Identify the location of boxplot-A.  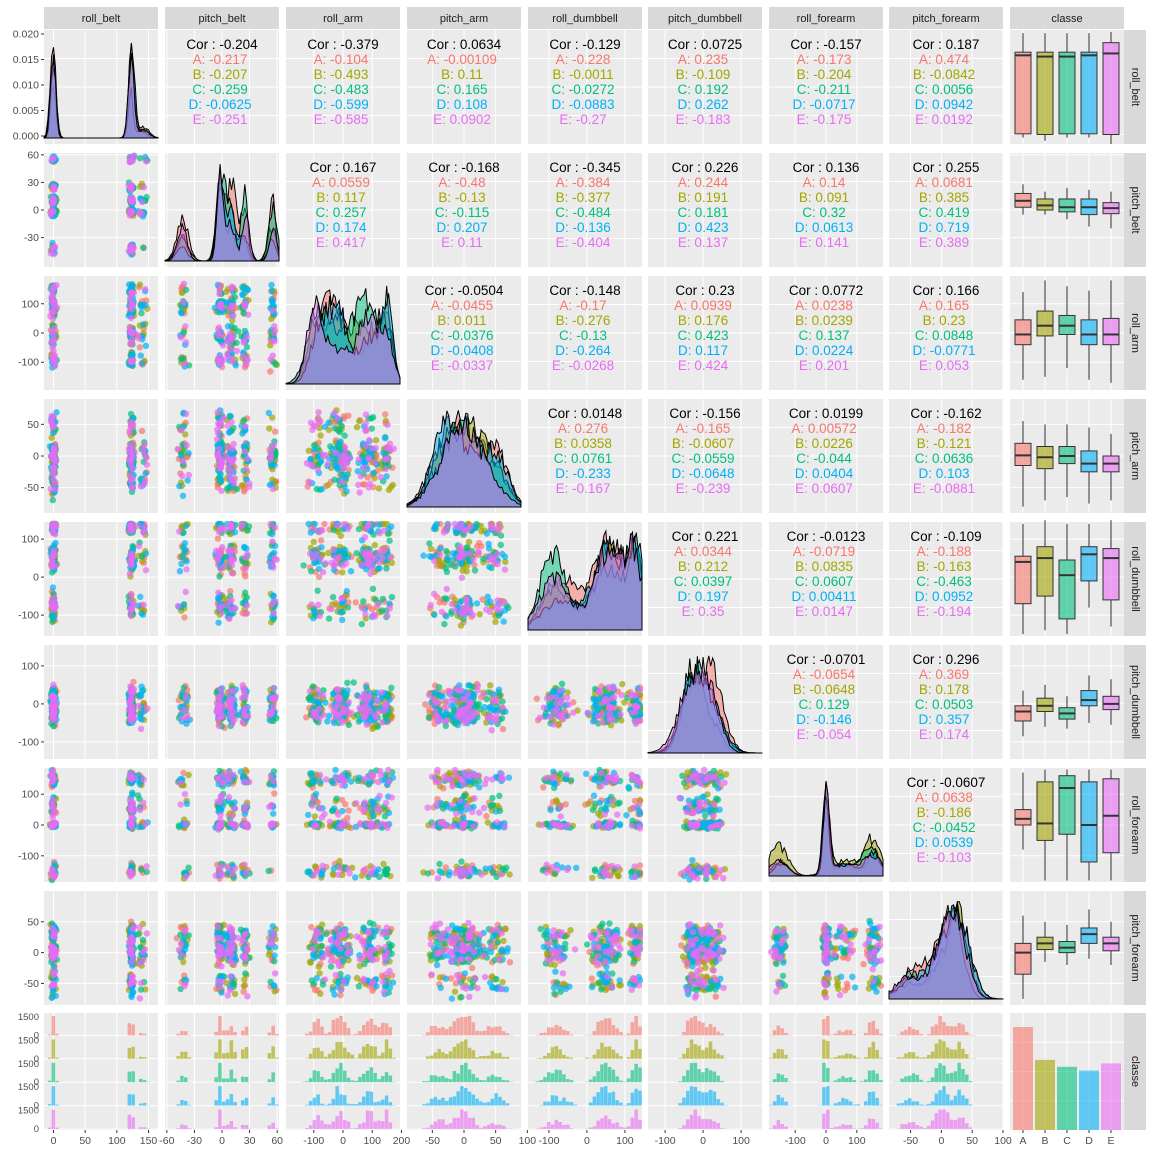
(1023, 199).